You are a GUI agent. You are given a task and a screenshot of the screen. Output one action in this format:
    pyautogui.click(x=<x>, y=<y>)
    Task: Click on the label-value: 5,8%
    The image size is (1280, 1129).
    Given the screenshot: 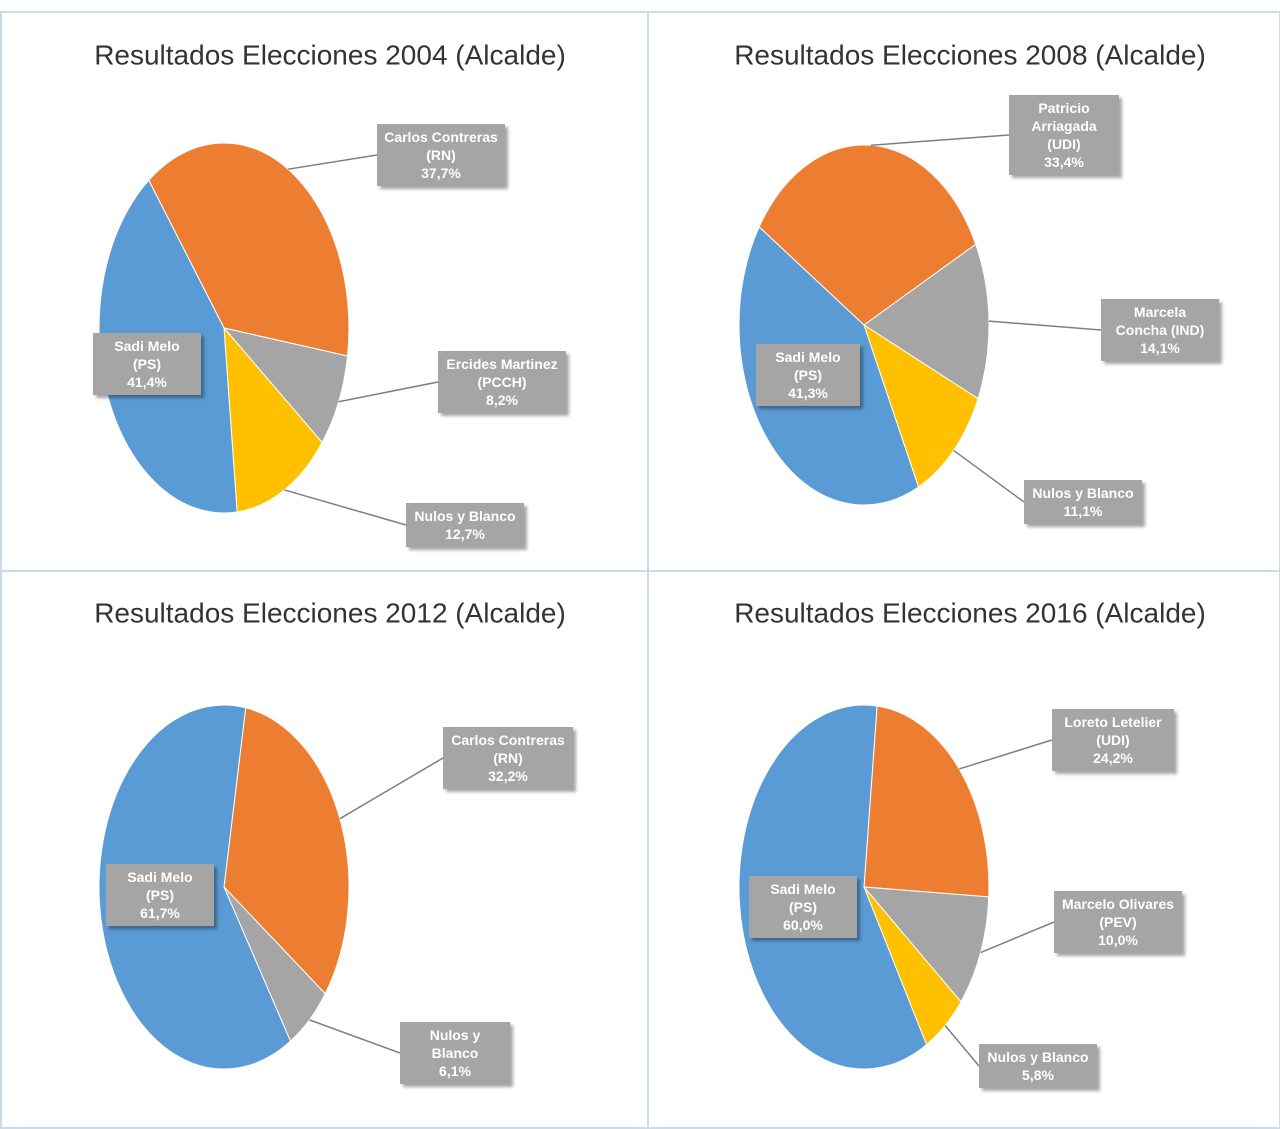 What is the action you would take?
    pyautogui.click(x=1038, y=1075)
    